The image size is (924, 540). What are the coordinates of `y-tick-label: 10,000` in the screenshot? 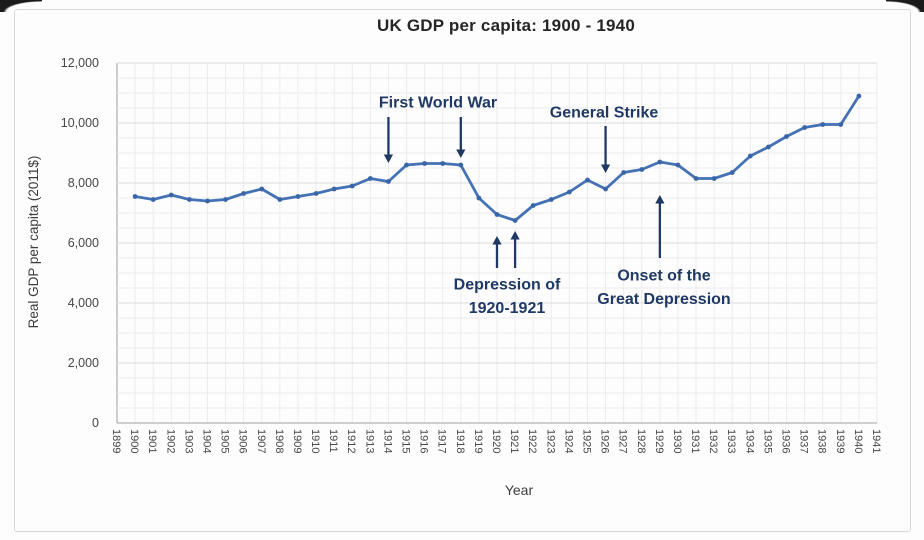 It's located at (80, 123).